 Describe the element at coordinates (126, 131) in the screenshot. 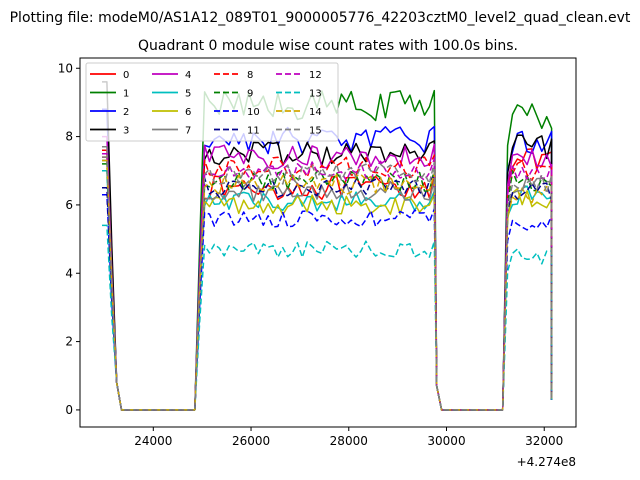

I see `legend-label-3: 3` at that location.